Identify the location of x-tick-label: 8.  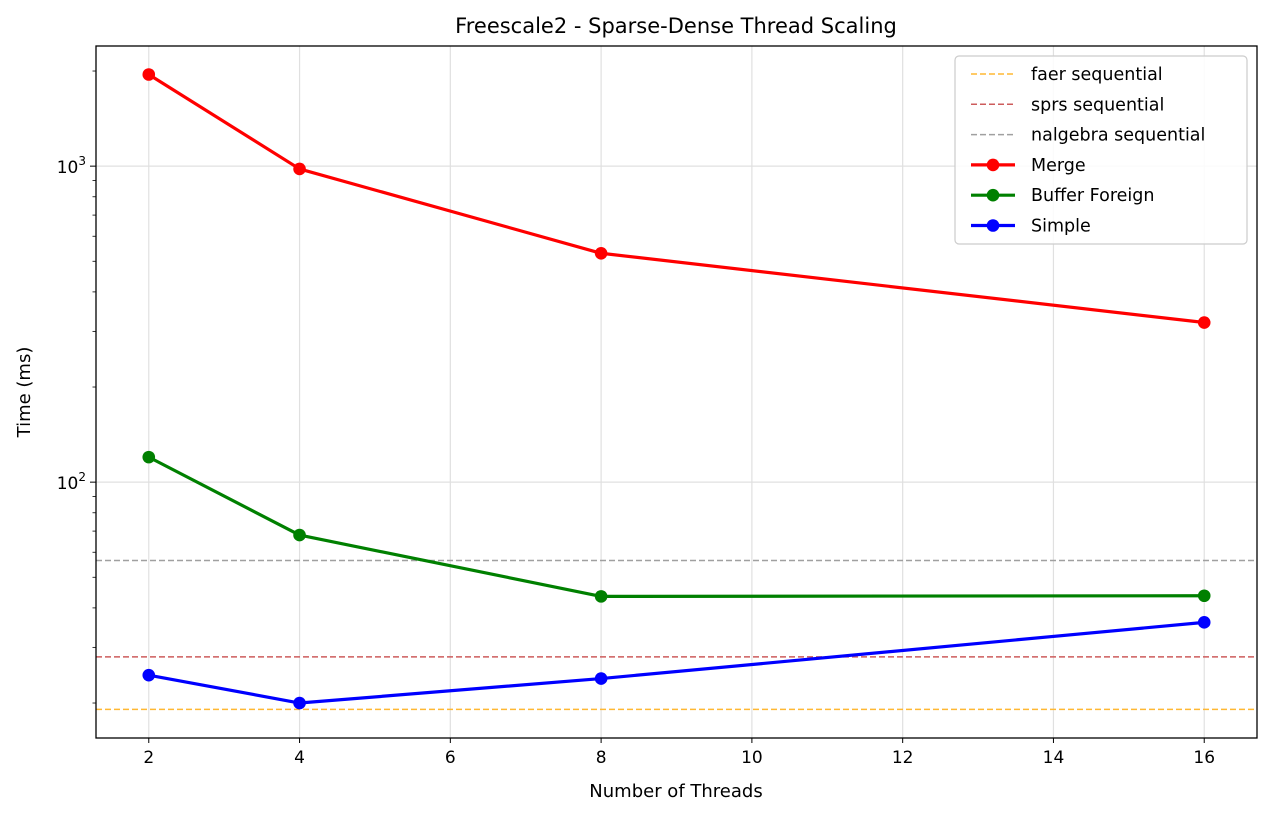
(601, 758).